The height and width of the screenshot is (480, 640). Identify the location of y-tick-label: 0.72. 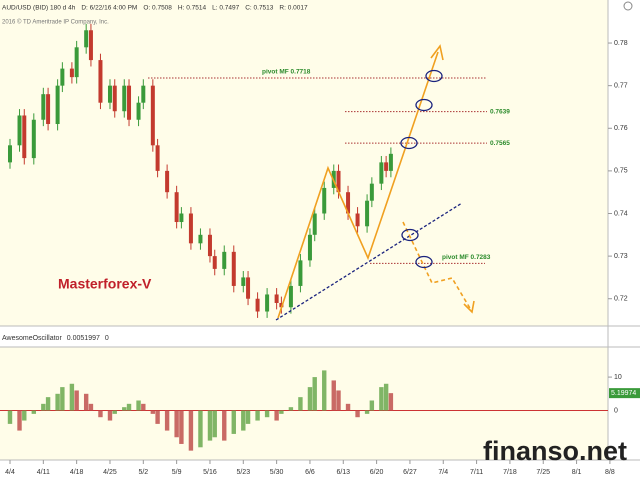
(621, 299).